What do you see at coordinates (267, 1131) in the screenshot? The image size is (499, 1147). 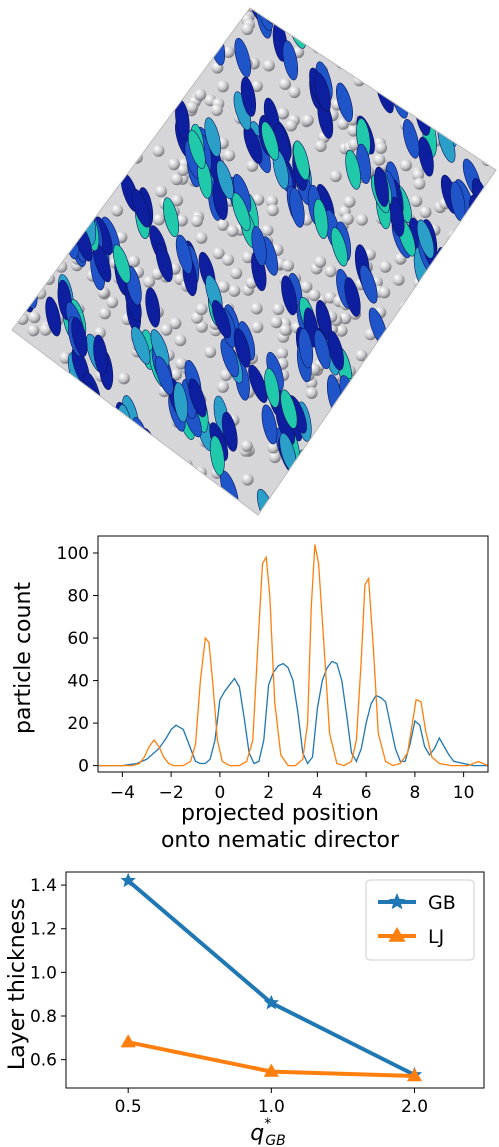 I see `x-axis-label: q* GB` at bounding box center [267, 1131].